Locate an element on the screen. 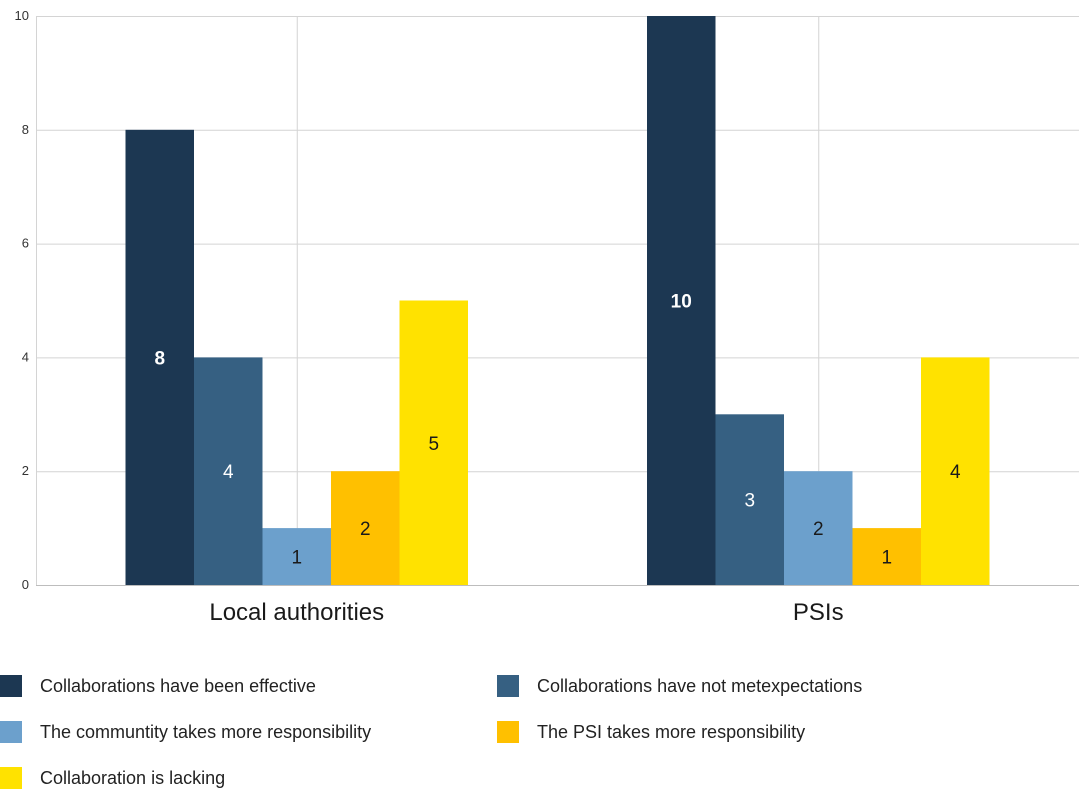  legend-label: The PSI takes more responsibility is located at coordinates (671, 732).